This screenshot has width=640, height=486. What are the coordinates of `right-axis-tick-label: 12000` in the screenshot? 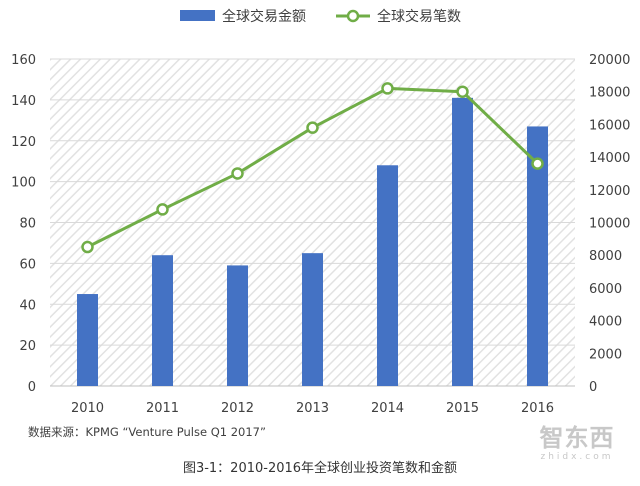 It's located at (609, 191).